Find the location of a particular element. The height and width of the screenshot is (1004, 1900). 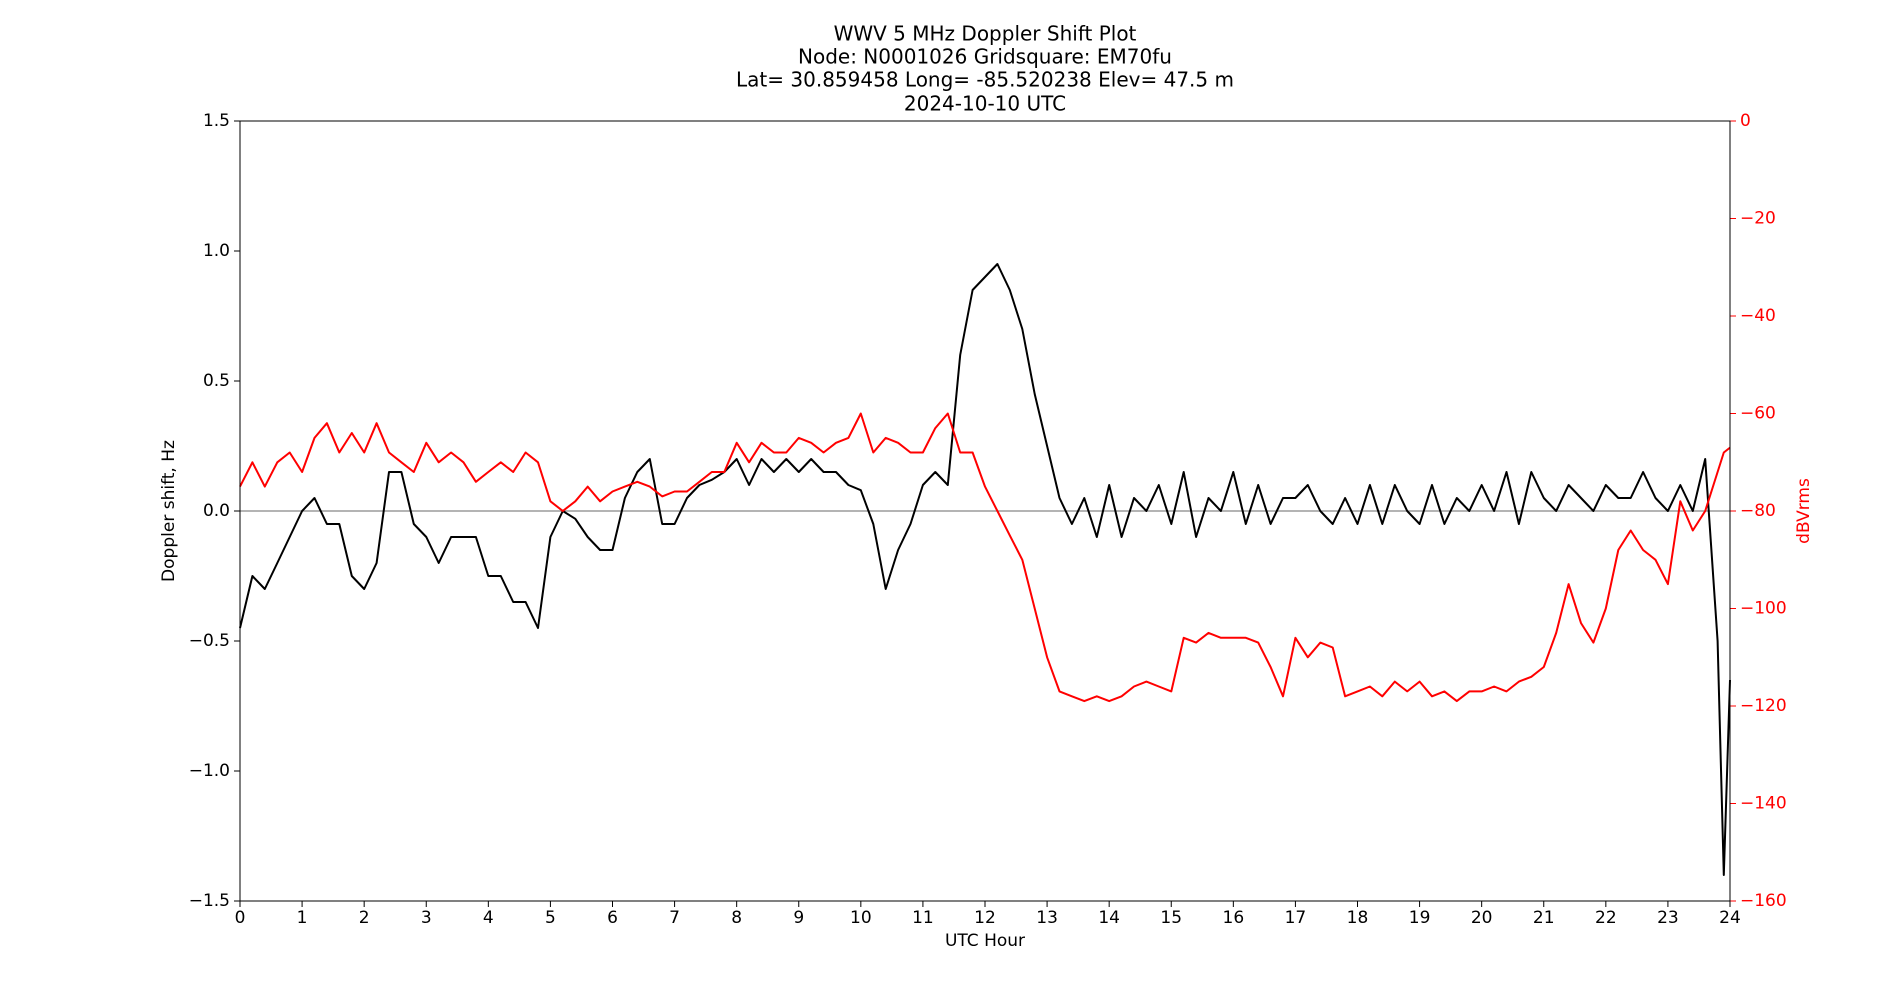

x-tick-label: 0 is located at coordinates (240, 918).